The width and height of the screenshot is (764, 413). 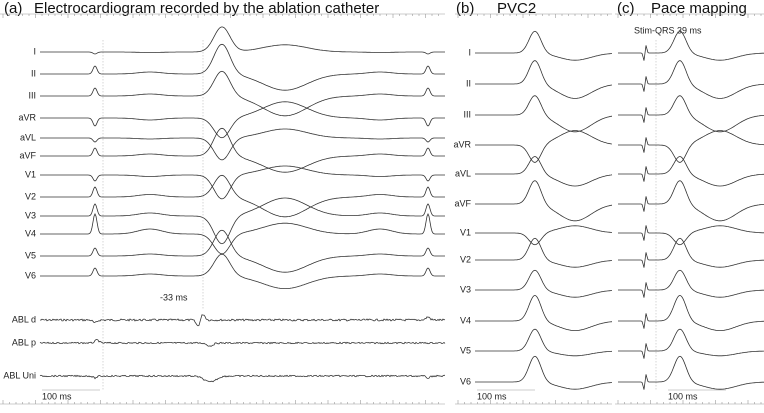 What do you see at coordinates (516, 8) in the screenshot?
I see `panel-title: PVC2` at bounding box center [516, 8].